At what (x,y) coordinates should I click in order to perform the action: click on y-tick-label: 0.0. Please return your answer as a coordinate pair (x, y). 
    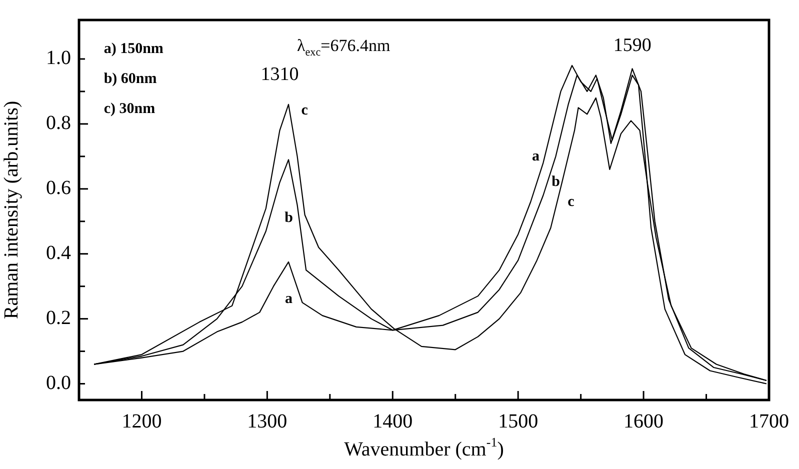
    Looking at the image, I should click on (58, 383).